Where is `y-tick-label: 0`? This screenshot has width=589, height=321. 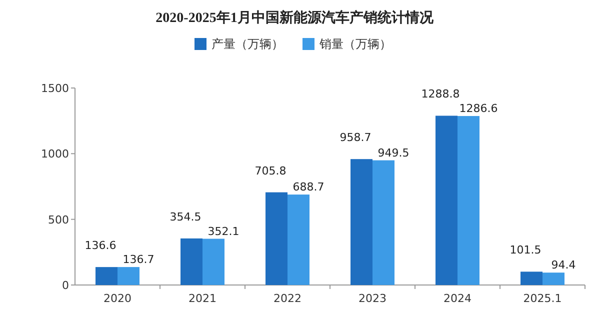 y-tick-label: 0 is located at coordinates (65, 285).